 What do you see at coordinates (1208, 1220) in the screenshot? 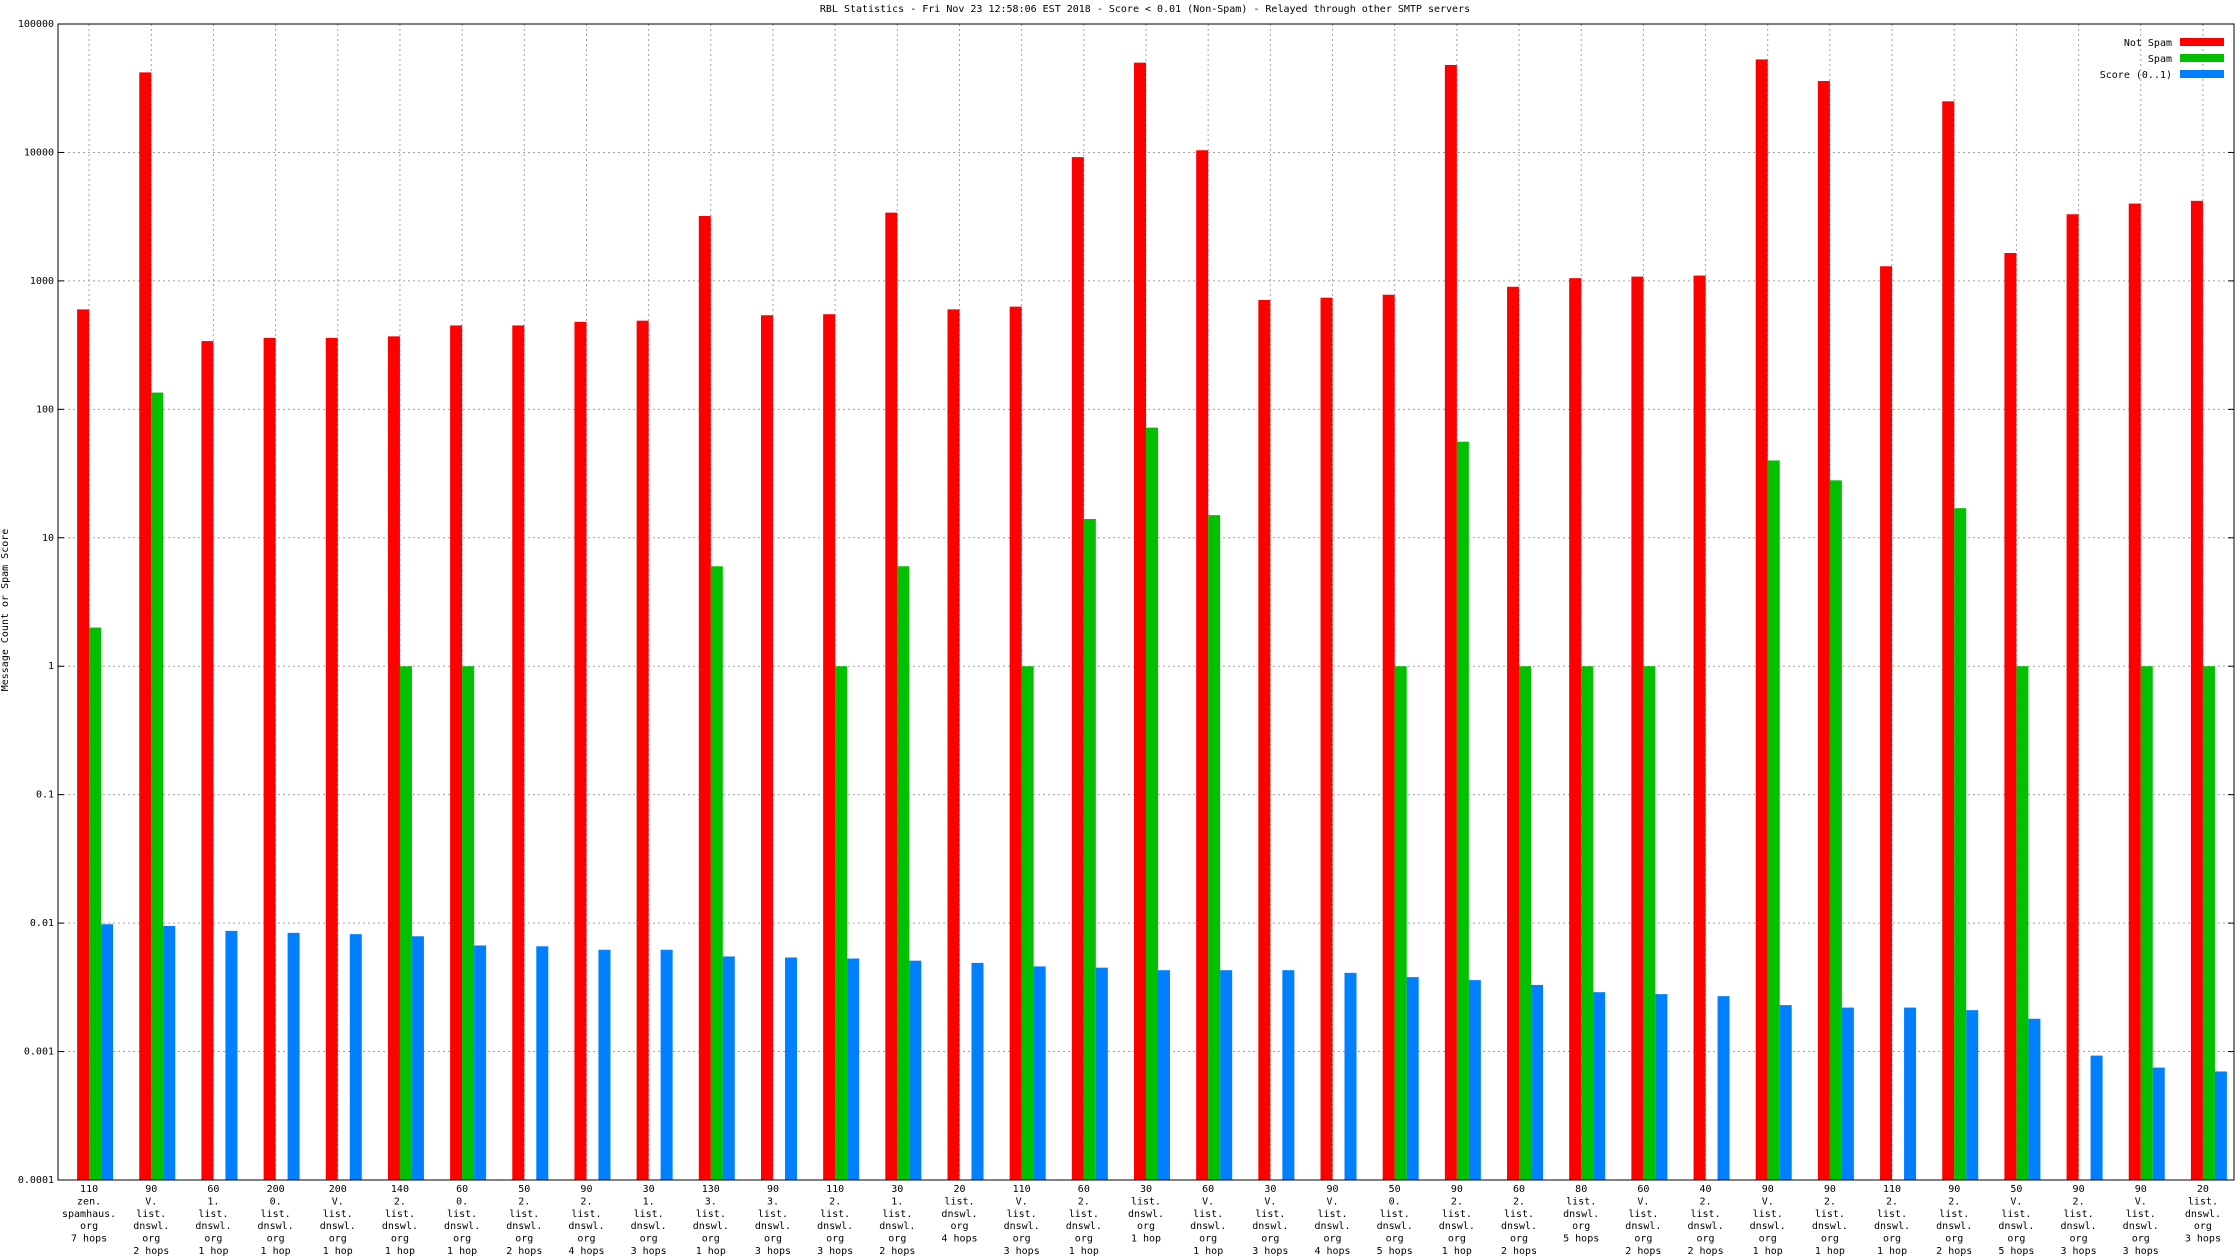
I see `x-tick-label: 60 V. list. dnswl. org 1 hop` at bounding box center [1208, 1220].